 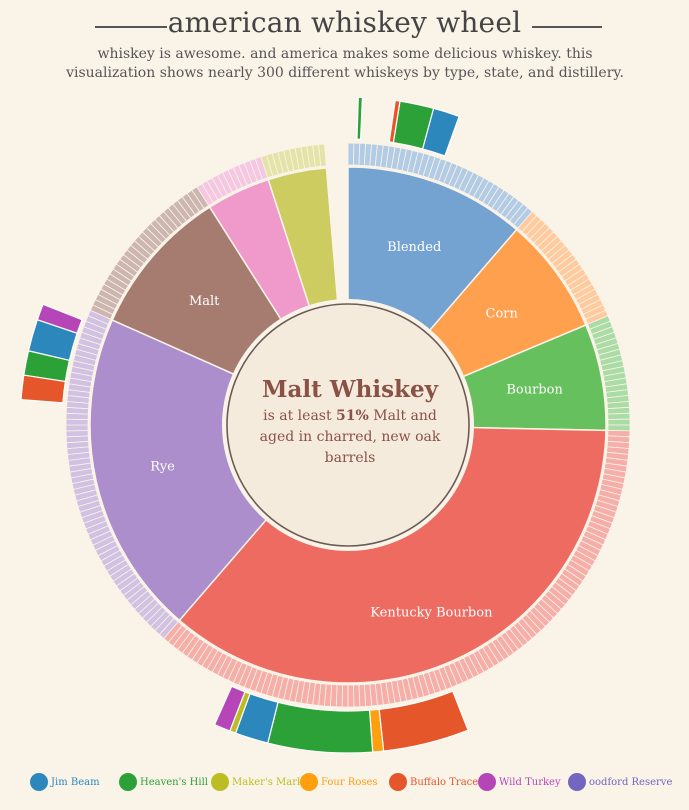 I want to click on legend-item: Maker's Mark, so click(x=257, y=782).